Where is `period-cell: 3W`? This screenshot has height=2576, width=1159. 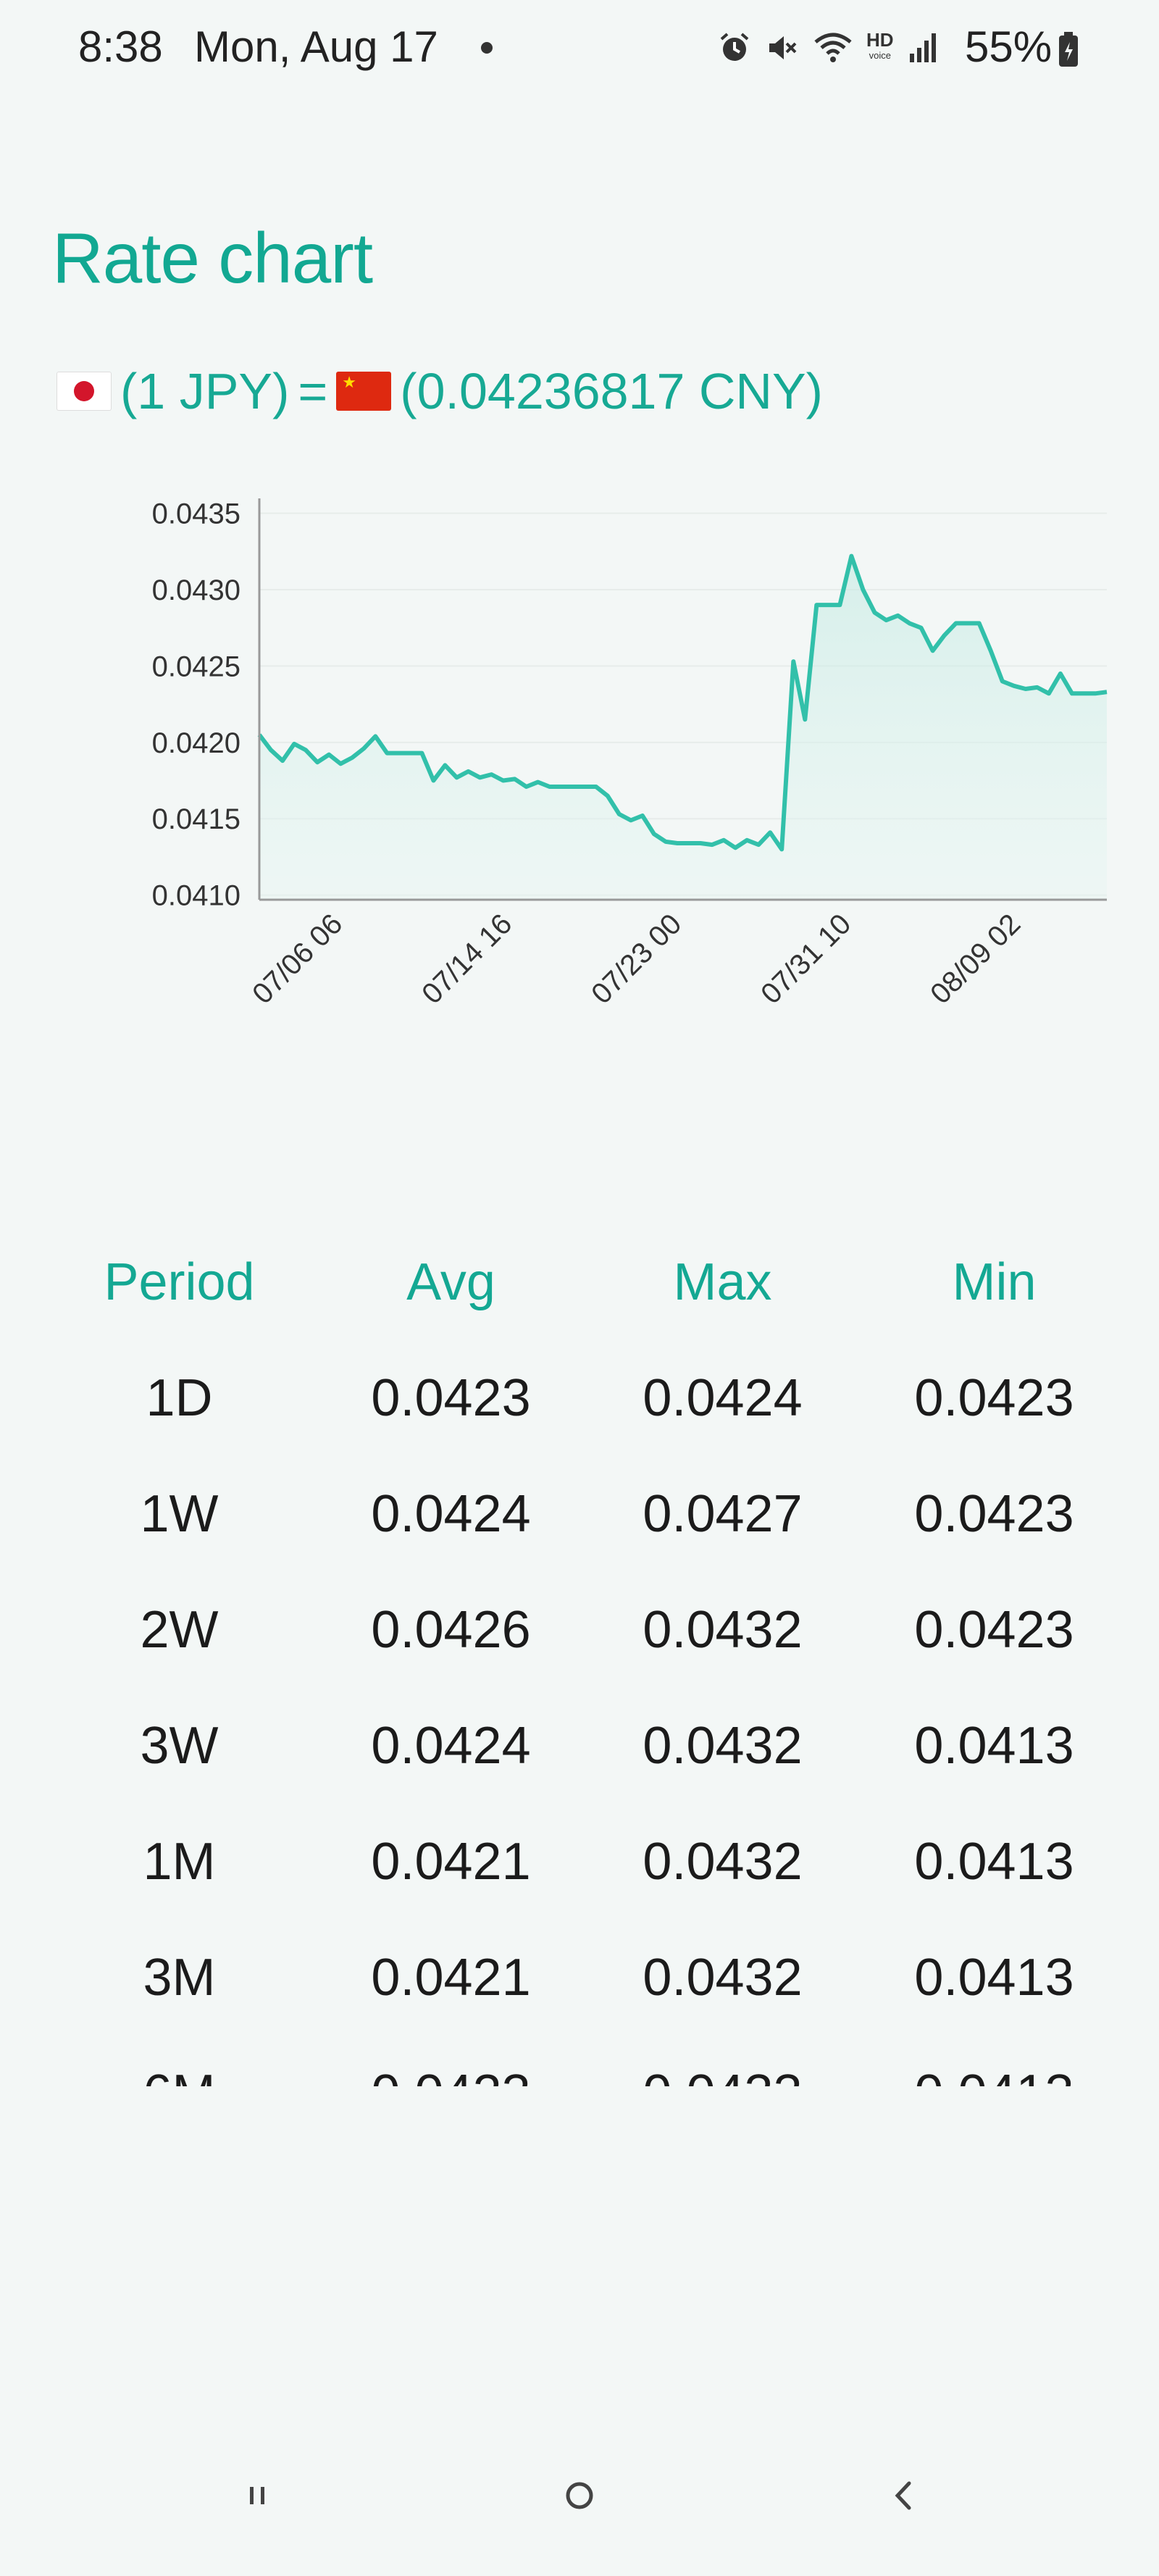 period-cell: 3W is located at coordinates (179, 1746).